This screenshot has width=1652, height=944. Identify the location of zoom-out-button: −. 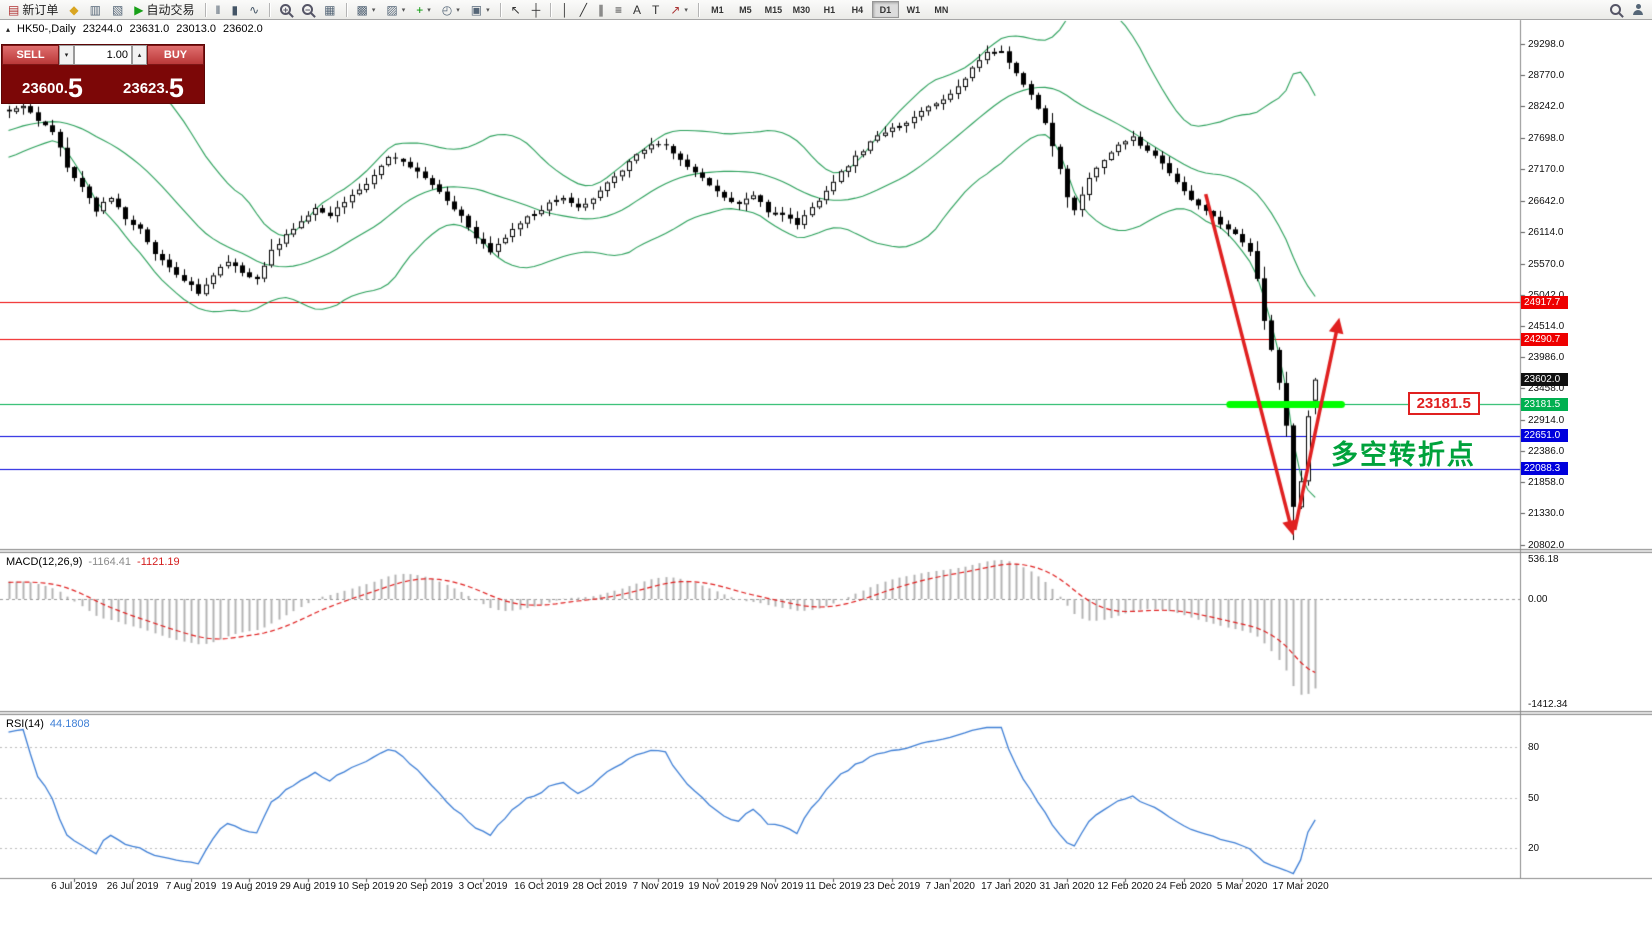
(307, 10).